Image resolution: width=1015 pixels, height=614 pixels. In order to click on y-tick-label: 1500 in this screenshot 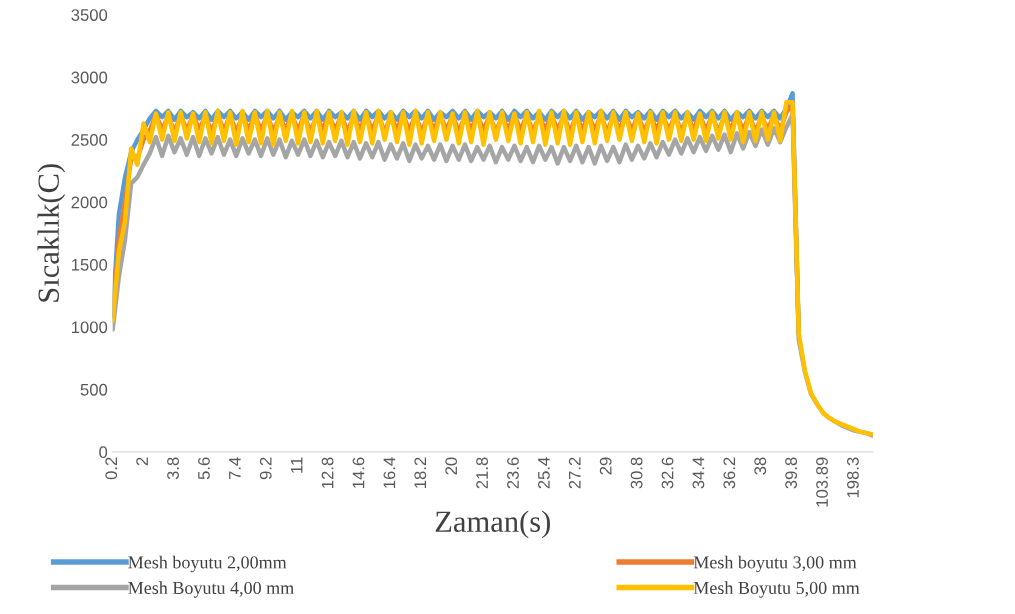, I will do `click(90, 264)`.